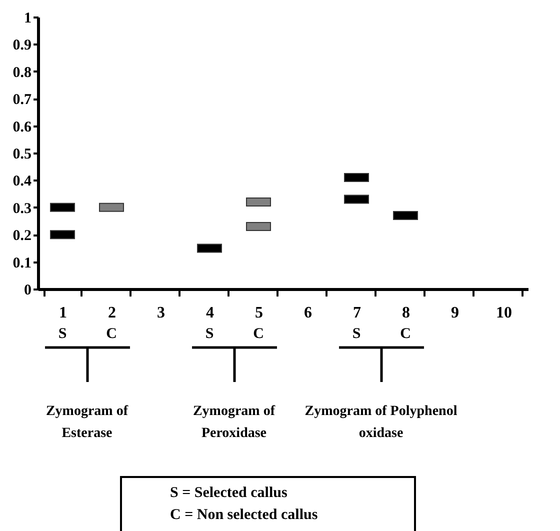 This screenshot has width=560, height=531. Describe the element at coordinates (406, 313) in the screenshot. I see `x-tick-label: 8` at that location.